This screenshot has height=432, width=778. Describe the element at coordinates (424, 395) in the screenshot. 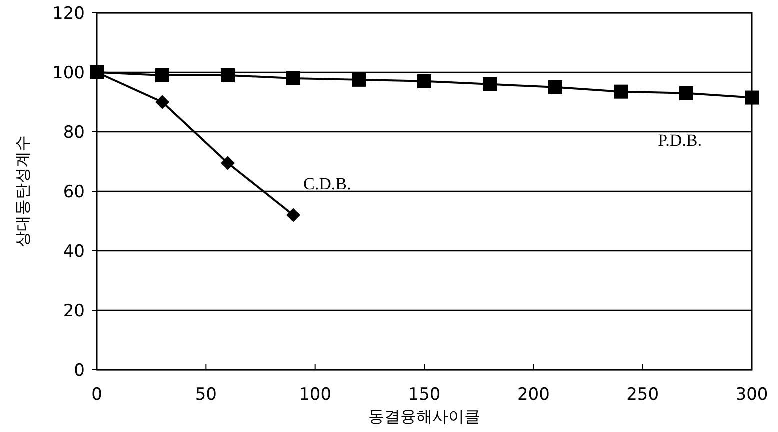

I see `x-tick-label: 150` at that location.